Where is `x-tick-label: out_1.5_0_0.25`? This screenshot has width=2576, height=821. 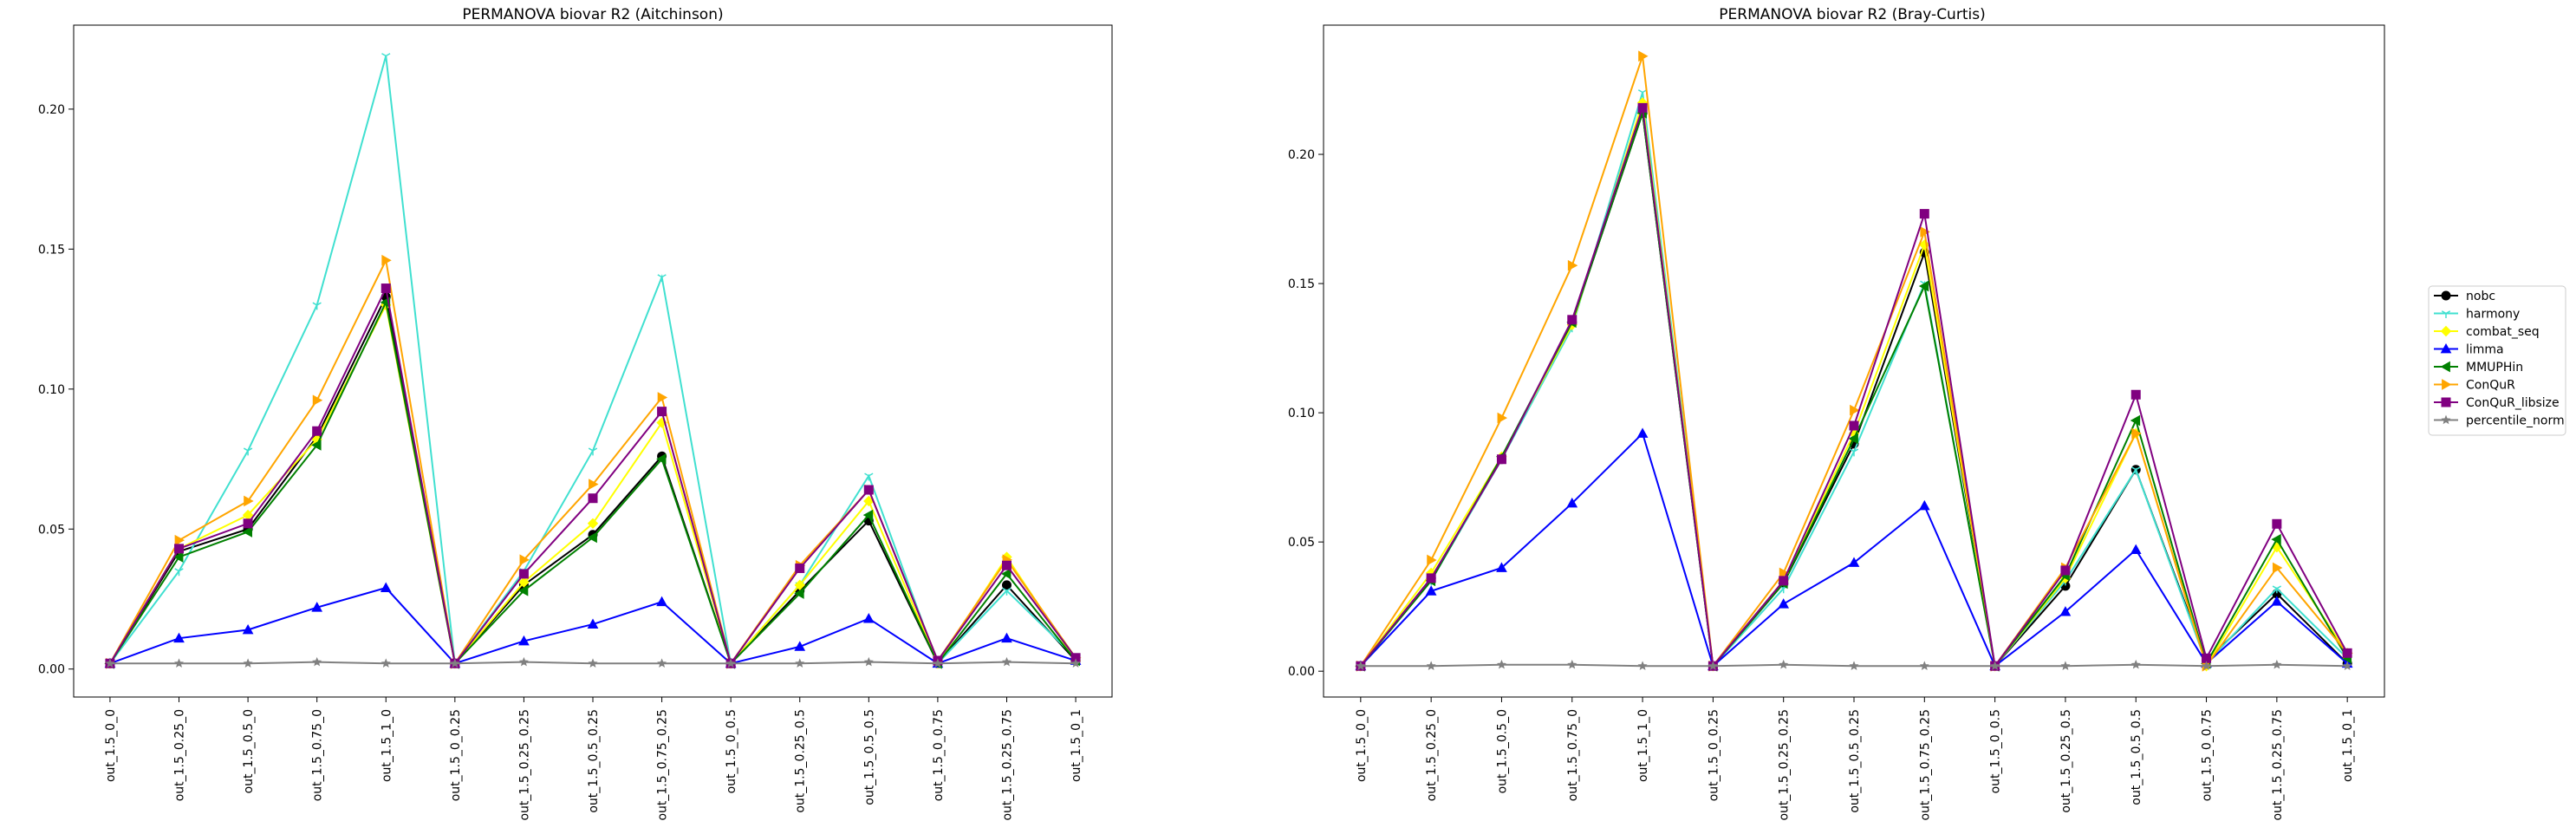 x-tick-label: out_1.5_0_0.25 is located at coordinates (456, 755).